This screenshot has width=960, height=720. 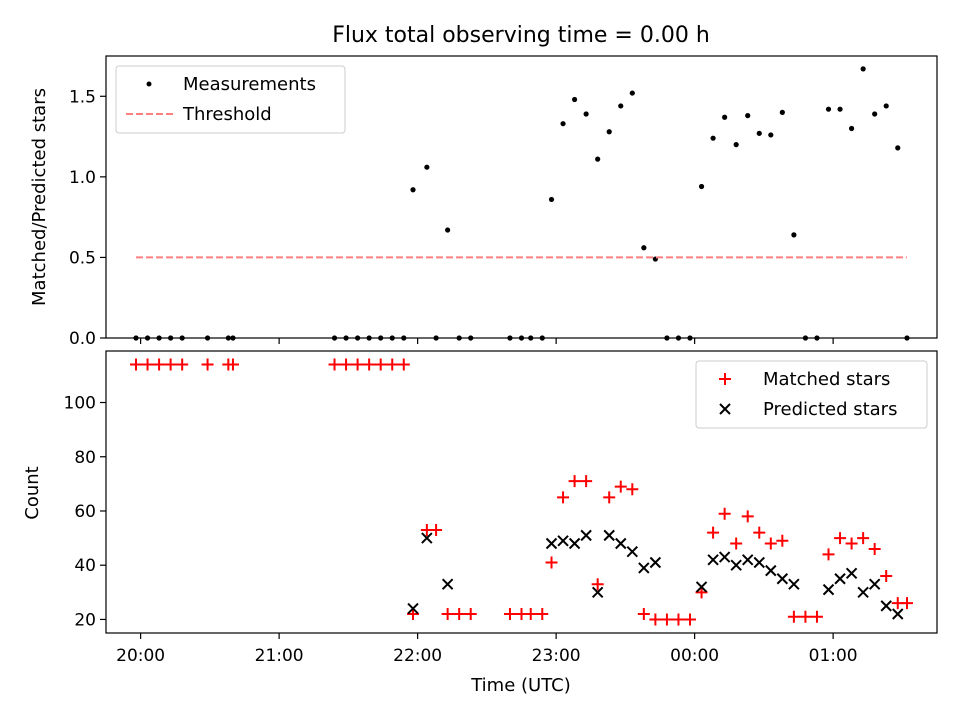 What do you see at coordinates (811, 394) in the screenshot?
I see `bottom-legend: Matched stars Predicted stars` at bounding box center [811, 394].